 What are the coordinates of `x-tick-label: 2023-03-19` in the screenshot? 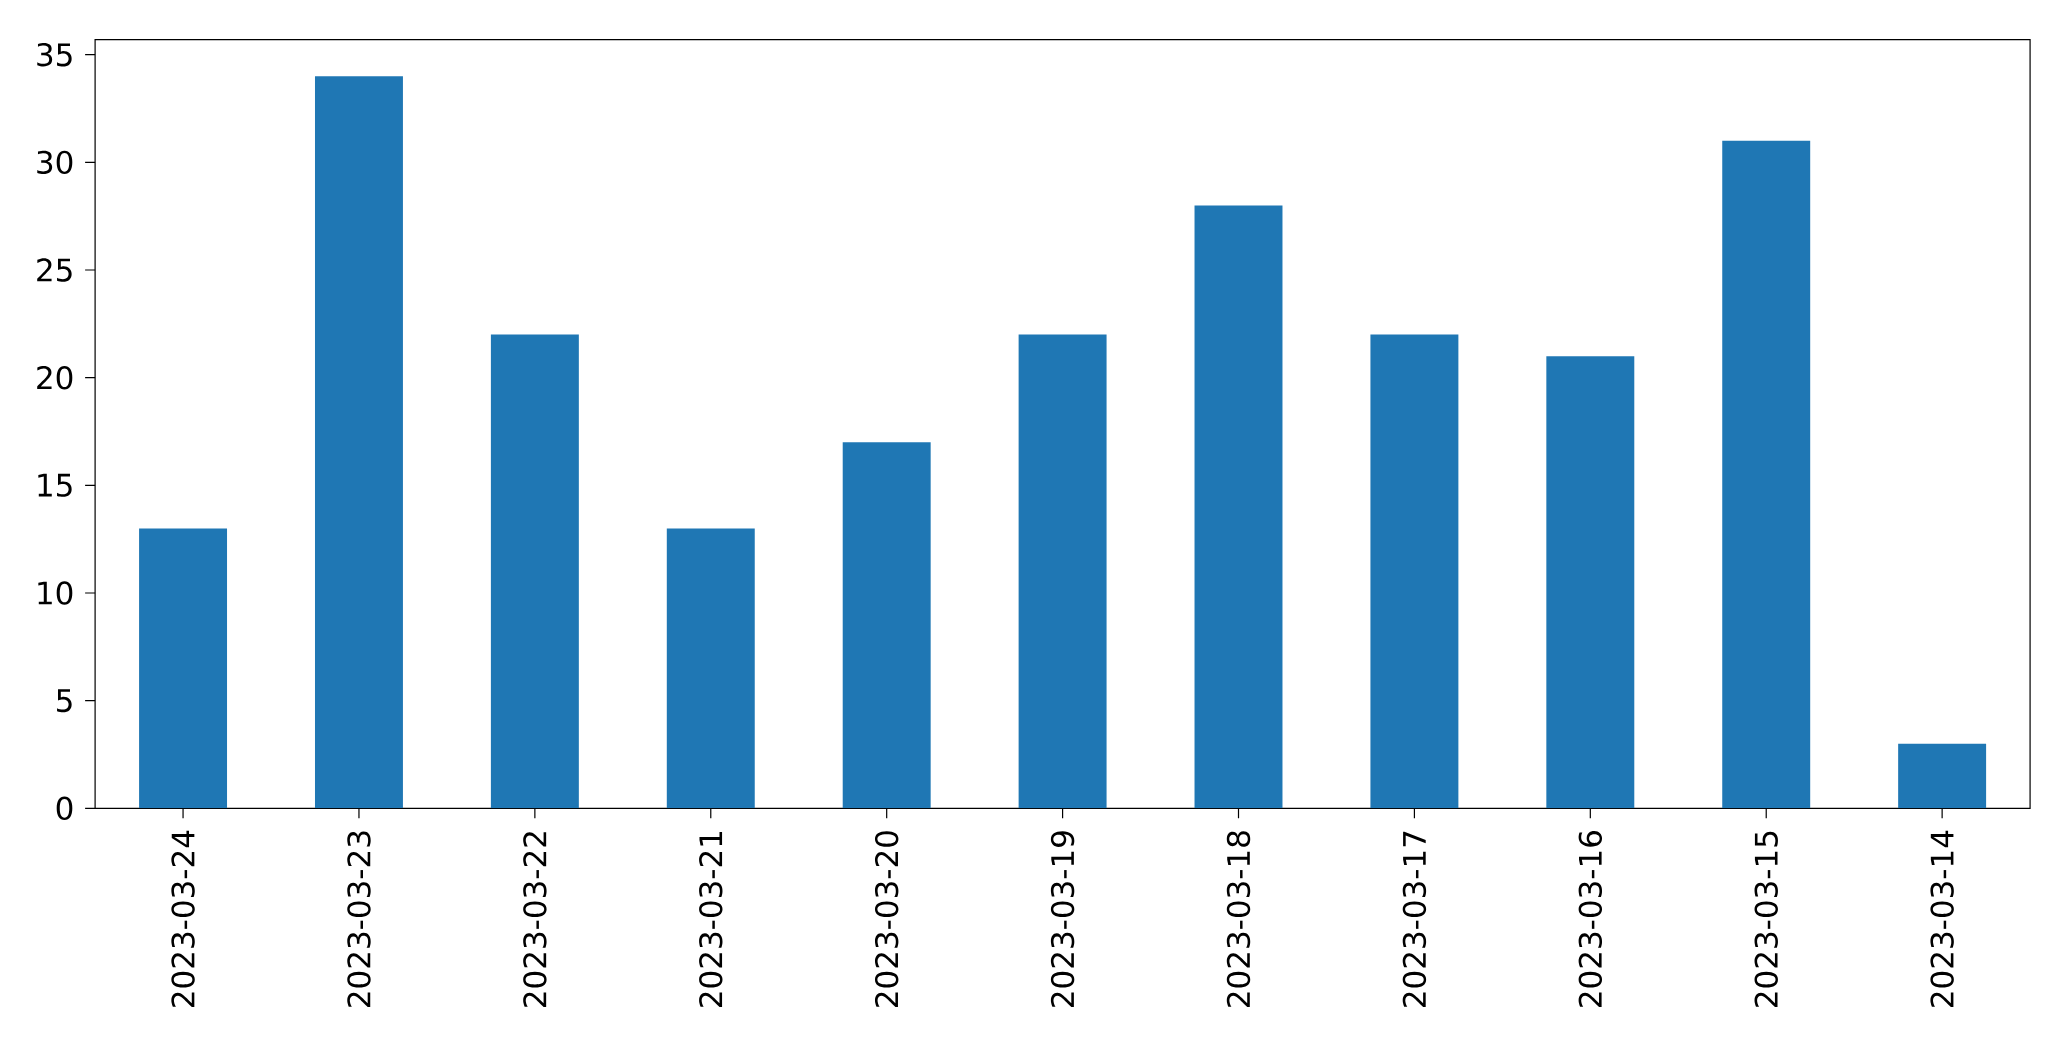 It's located at (1062, 919).